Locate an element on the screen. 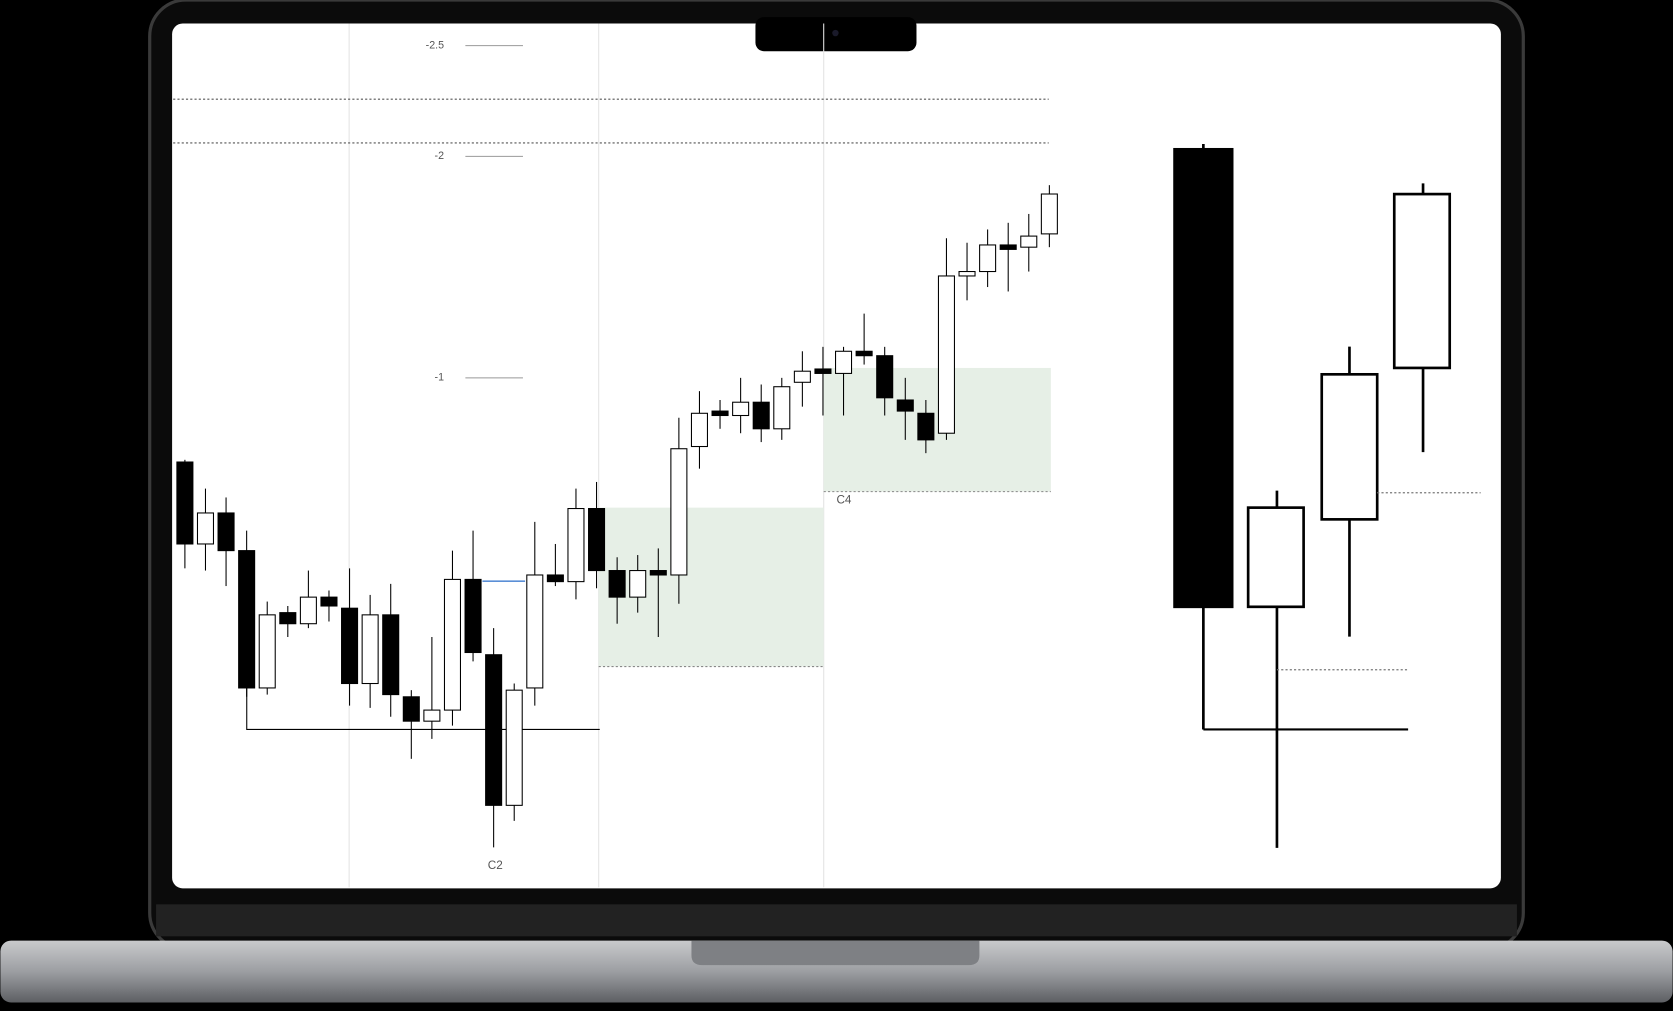 The width and height of the screenshot is (1673, 1011). schematic is located at coordinates (1327, 495).